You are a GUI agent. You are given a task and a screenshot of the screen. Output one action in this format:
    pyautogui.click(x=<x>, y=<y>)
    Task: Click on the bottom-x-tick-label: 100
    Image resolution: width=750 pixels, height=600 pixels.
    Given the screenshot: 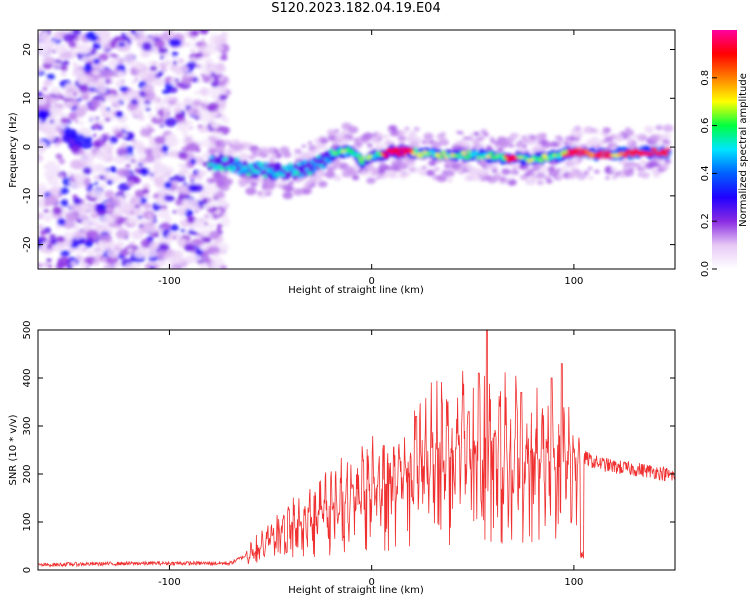 What is the action you would take?
    pyautogui.click(x=573, y=582)
    